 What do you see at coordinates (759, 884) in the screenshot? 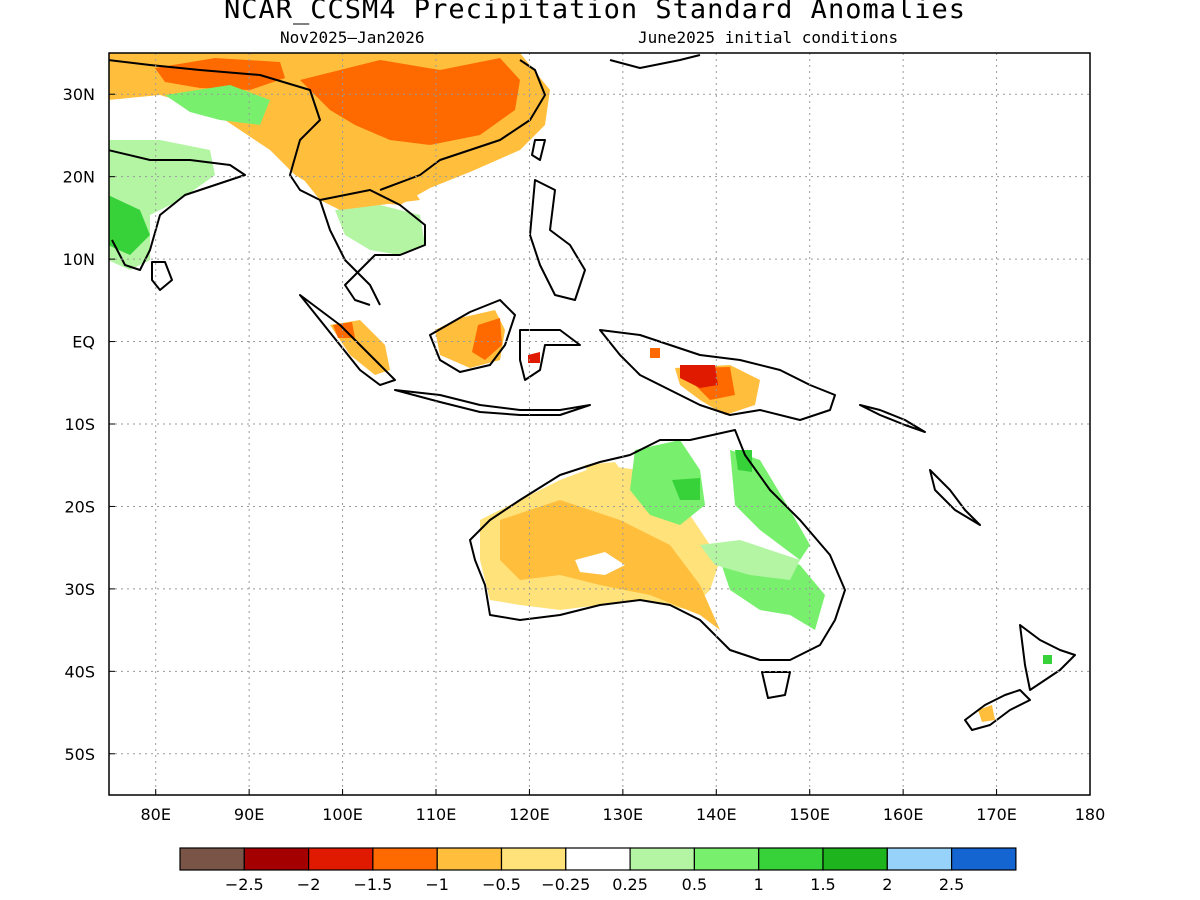
I see `colorbar-label: 1` at bounding box center [759, 884].